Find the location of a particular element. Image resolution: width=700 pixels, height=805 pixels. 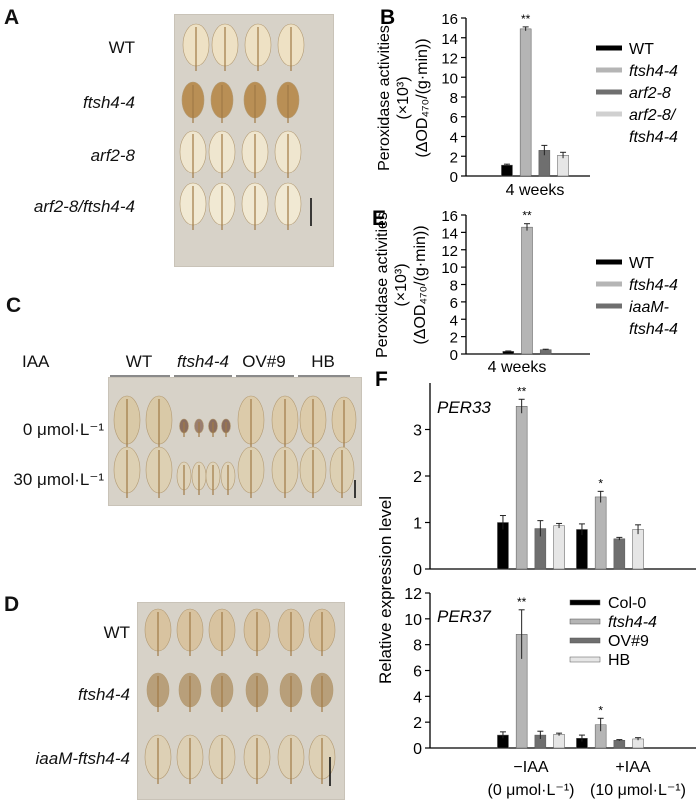

panel-a-label-ftsh4-4: ftsh4-4 is located at coordinates (109, 102).